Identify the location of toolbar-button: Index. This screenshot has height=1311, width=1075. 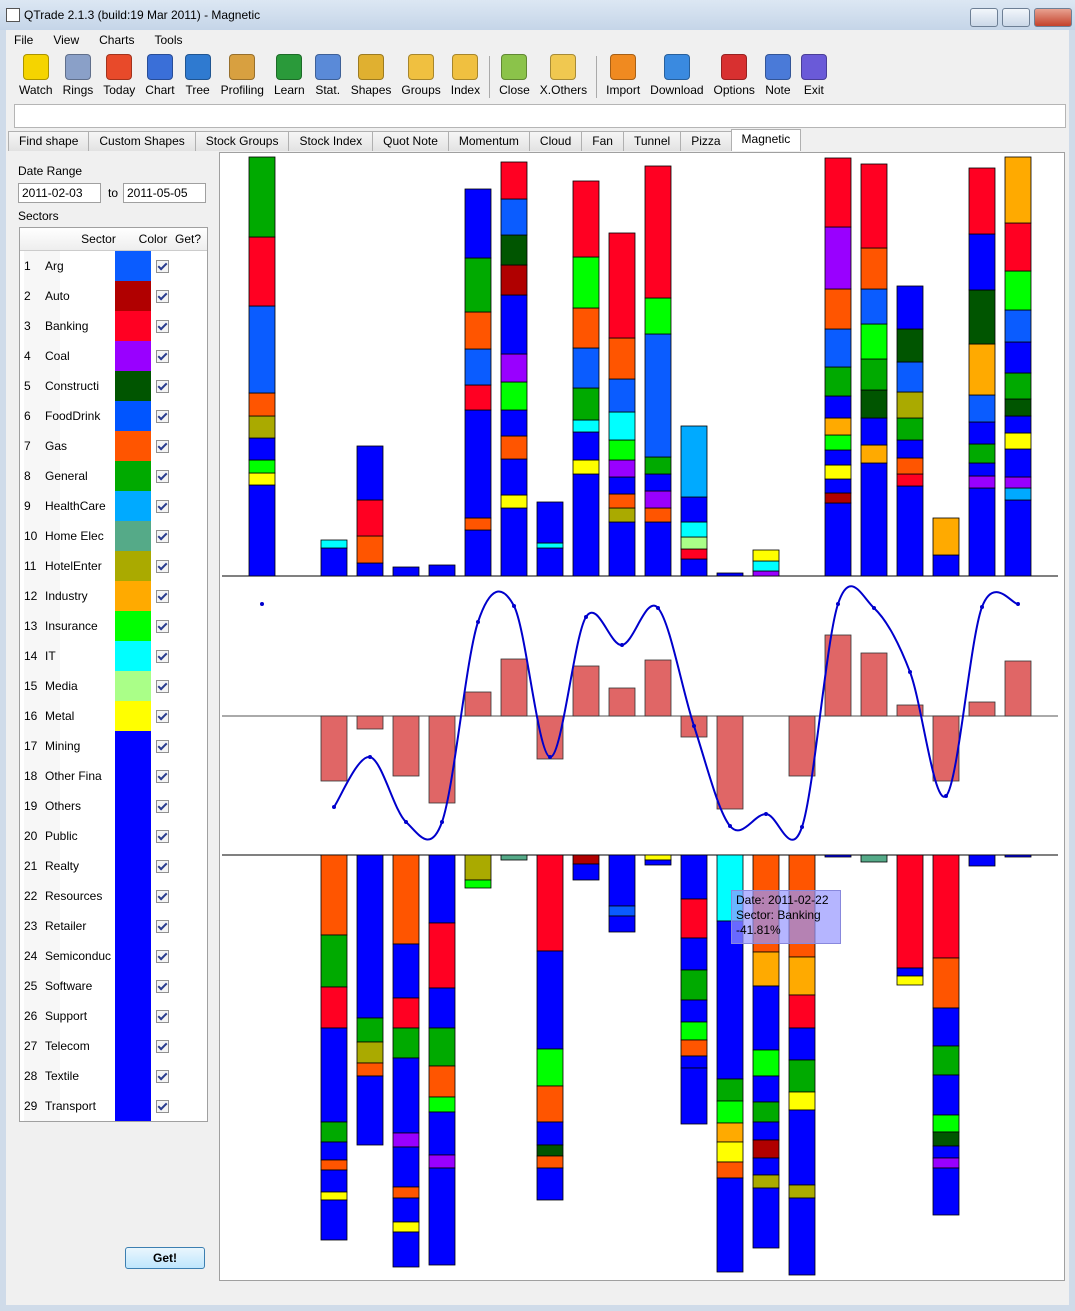
(465, 77).